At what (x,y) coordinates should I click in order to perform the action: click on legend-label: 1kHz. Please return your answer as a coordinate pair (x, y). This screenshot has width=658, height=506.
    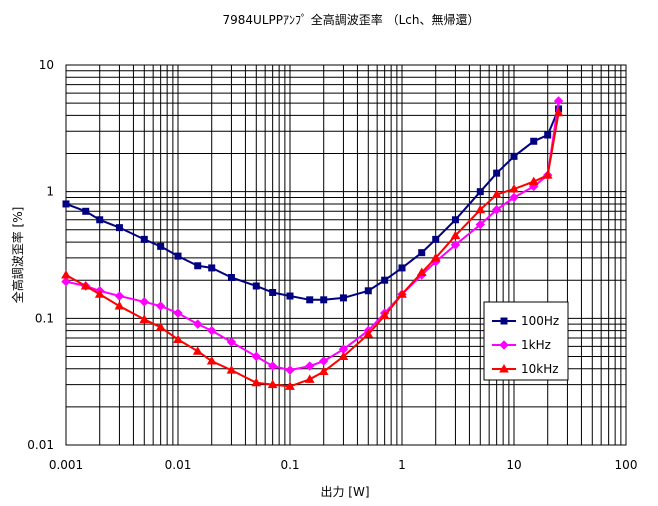
    Looking at the image, I should click on (536, 345).